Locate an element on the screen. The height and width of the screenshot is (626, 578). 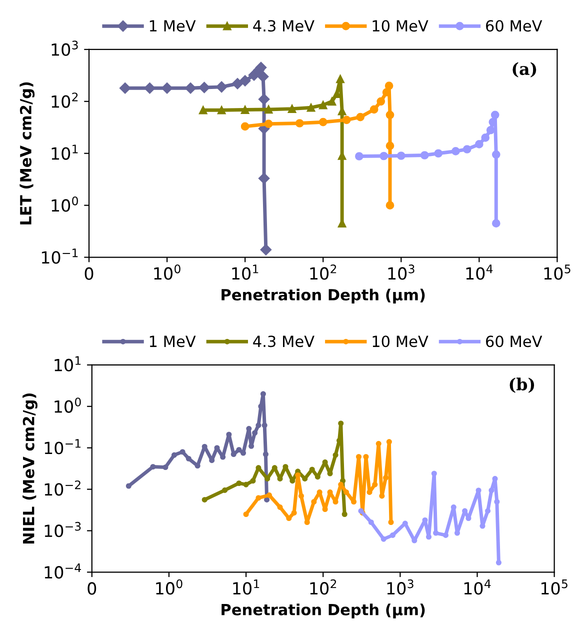
y-tick-label: 10$^{−4}$ is located at coordinates (62, 571).